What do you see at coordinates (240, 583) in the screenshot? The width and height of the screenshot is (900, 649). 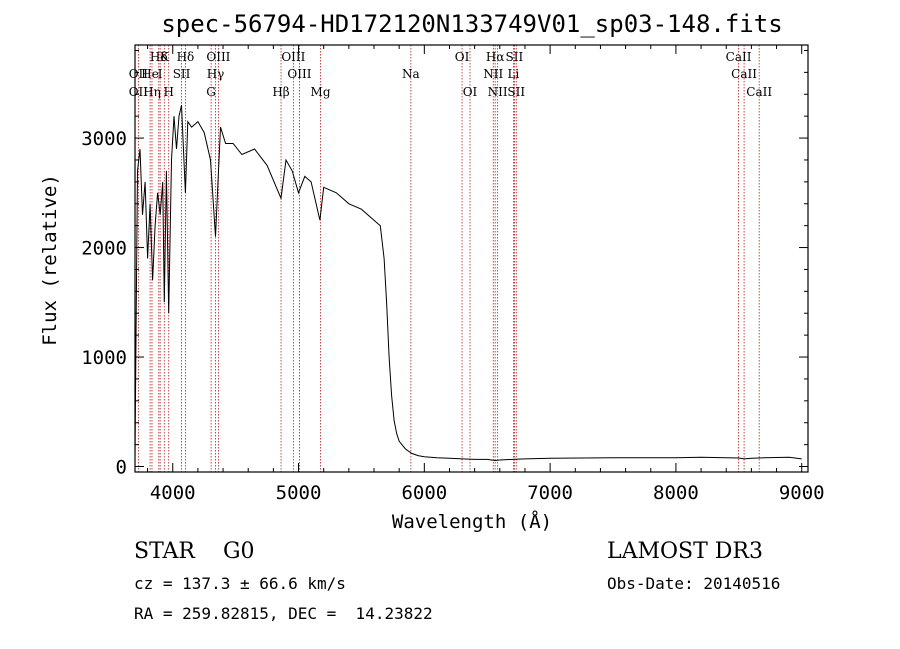 I see `redshift-info: cz = 137.3 ± 66.6 km/s` at bounding box center [240, 583].